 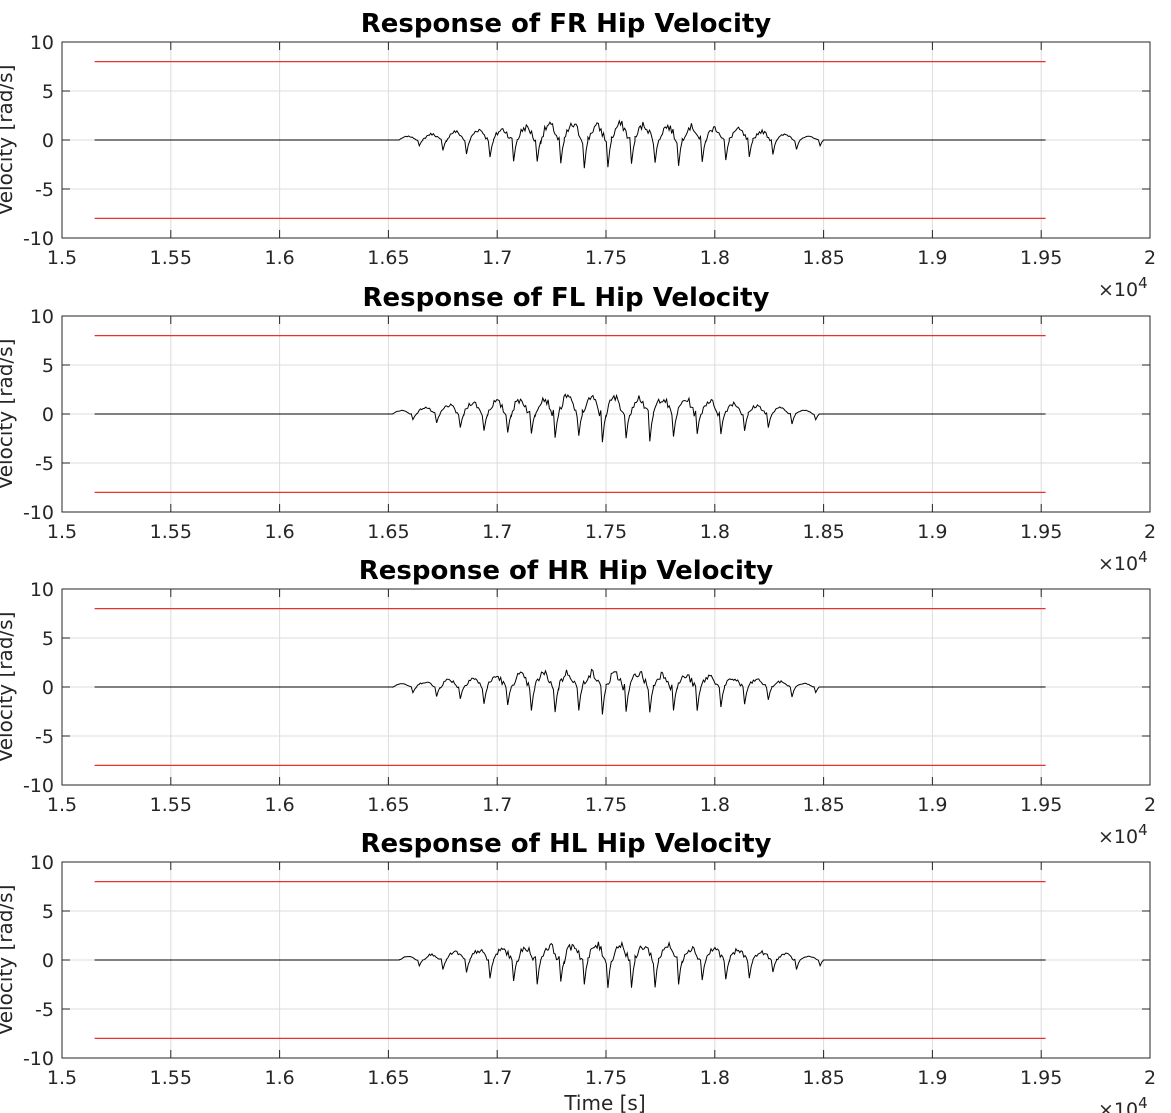 What do you see at coordinates (565, 298) in the screenshot?
I see `chart-title: Response of FL Hip Velocity` at bounding box center [565, 298].